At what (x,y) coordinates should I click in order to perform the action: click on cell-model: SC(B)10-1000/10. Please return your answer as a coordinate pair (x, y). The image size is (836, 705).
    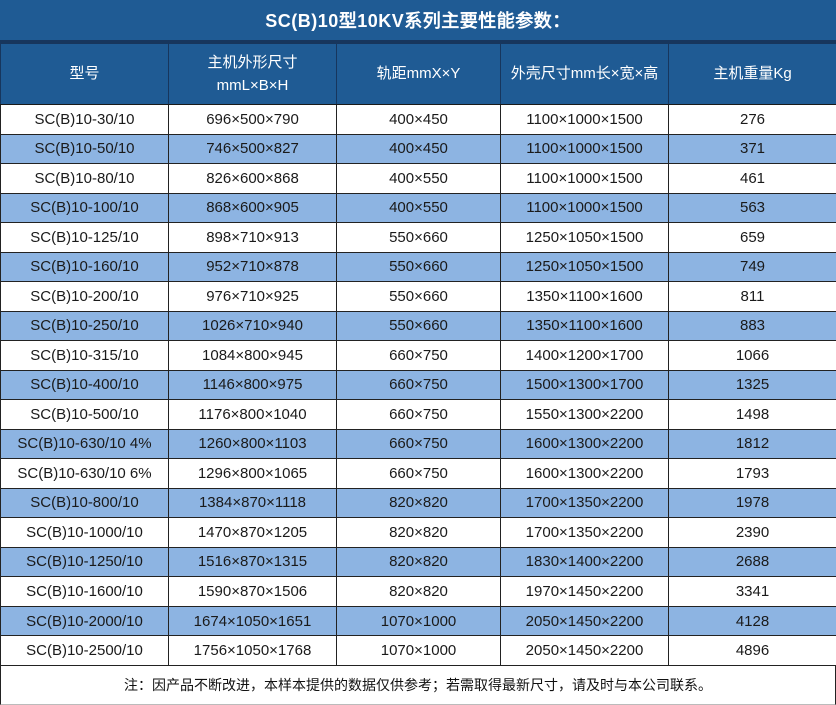
    Looking at the image, I should click on (84, 532).